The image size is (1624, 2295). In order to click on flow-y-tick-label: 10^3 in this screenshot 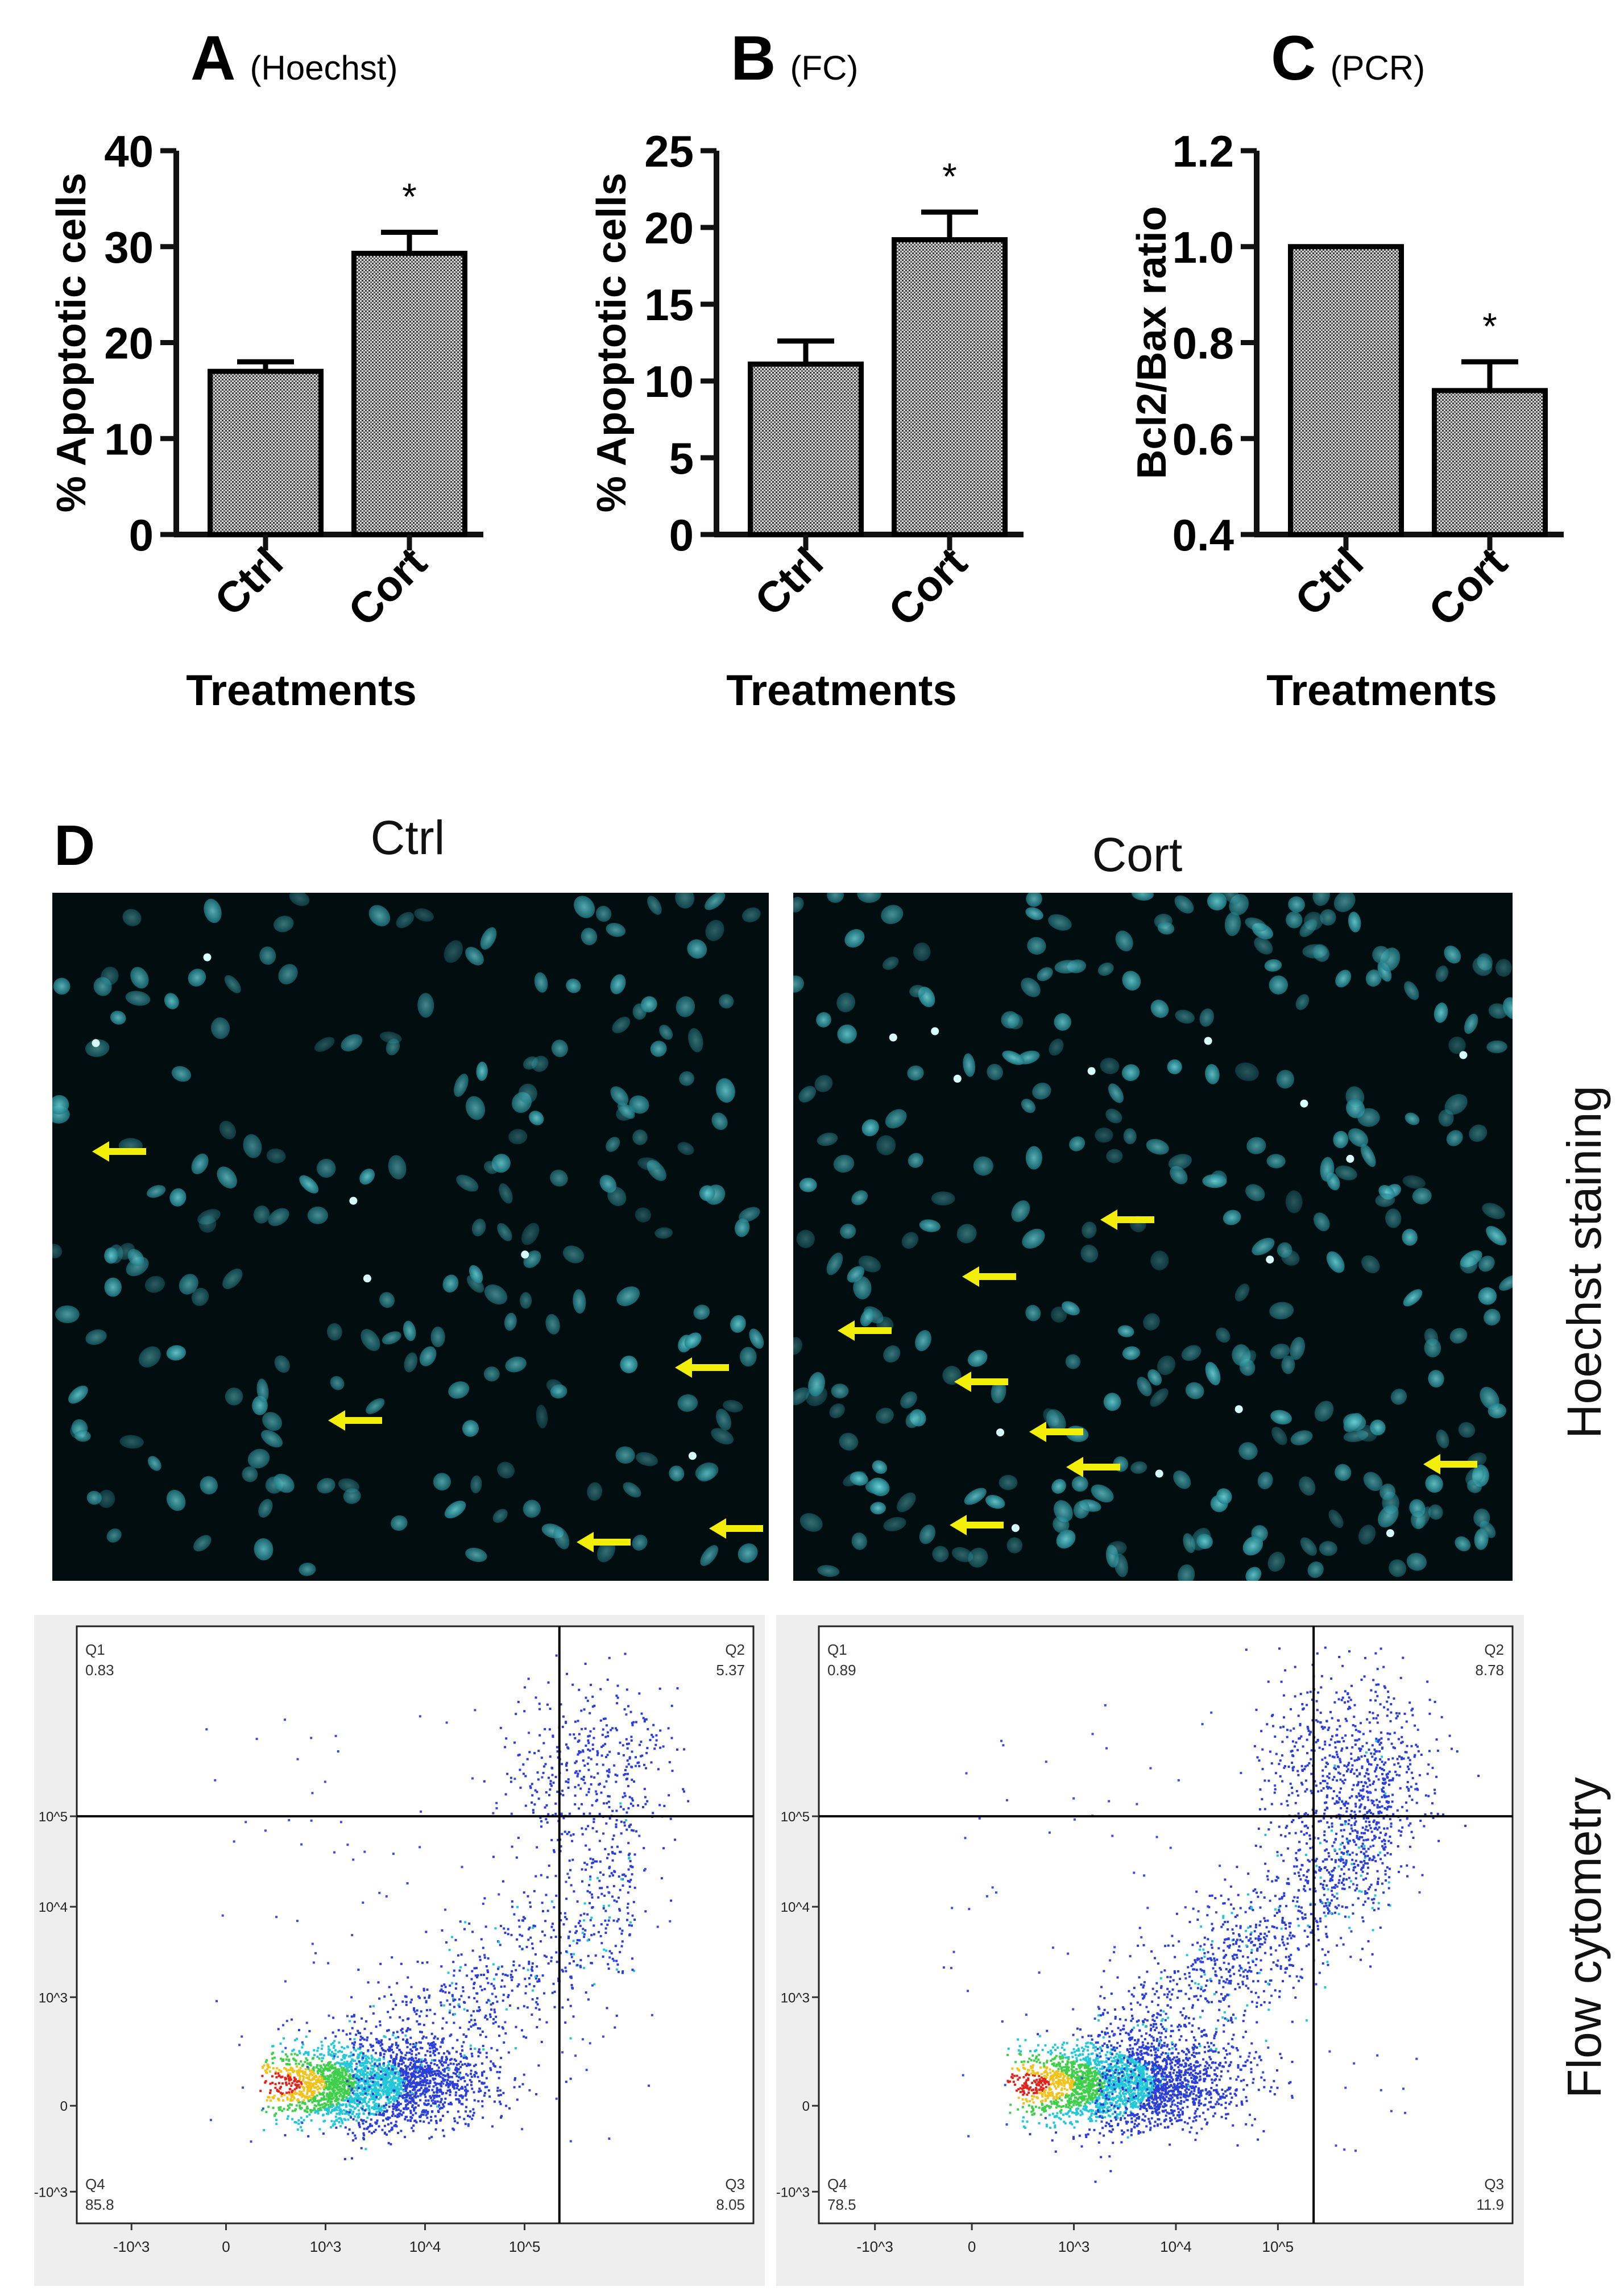, I will do `click(795, 1998)`.